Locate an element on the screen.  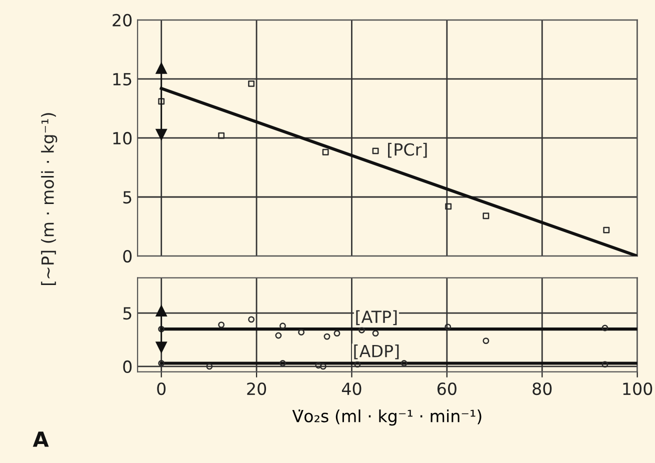
y-tick-label: 20 is located at coordinates (122, 20).